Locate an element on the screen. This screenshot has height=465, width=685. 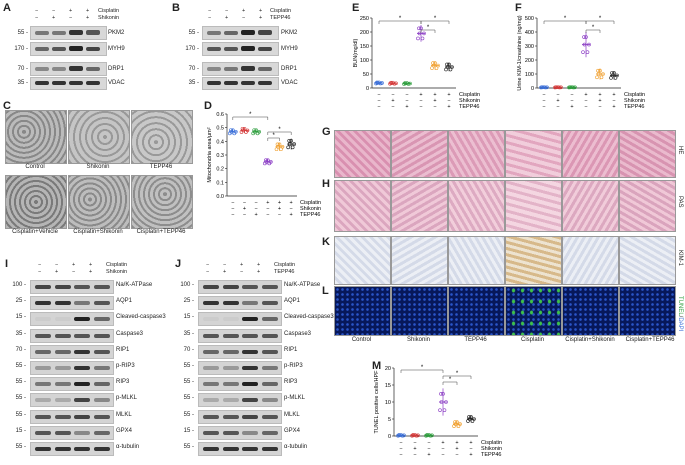
em-image is located at coordinates (162, 202).